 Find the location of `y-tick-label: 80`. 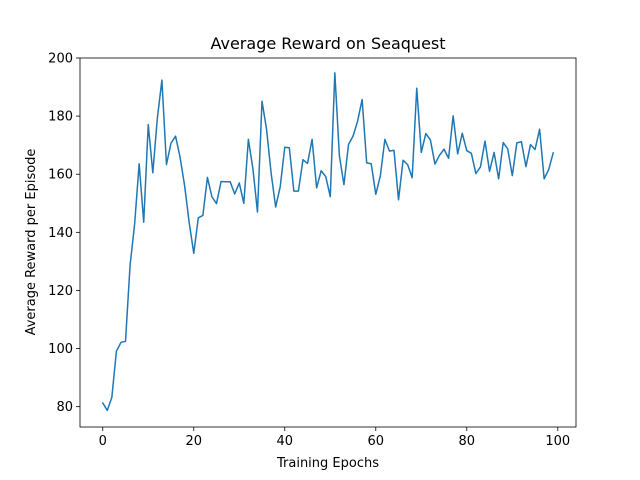

y-tick-label: 80 is located at coordinates (64, 407).